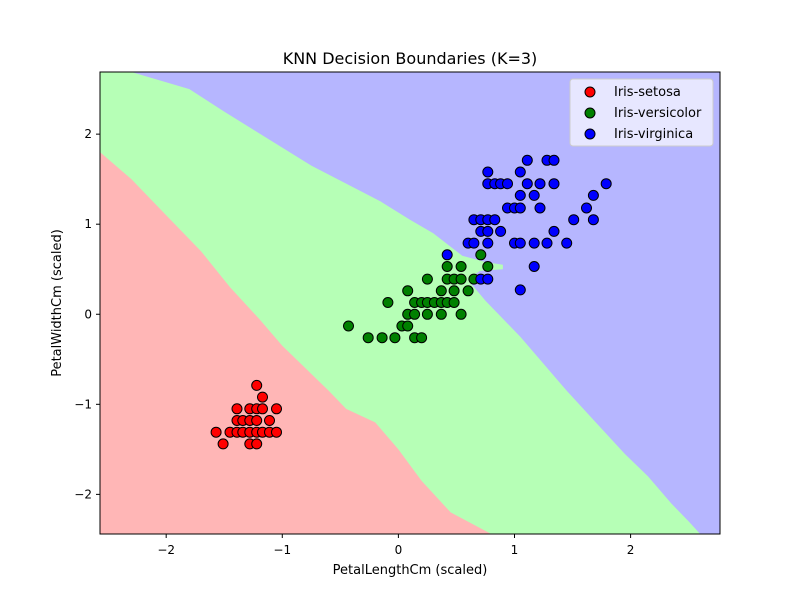 Image resolution: width=800 pixels, height=604 pixels. Describe the element at coordinates (653, 134) in the screenshot. I see `legend-label: Iris-virginica` at that location.